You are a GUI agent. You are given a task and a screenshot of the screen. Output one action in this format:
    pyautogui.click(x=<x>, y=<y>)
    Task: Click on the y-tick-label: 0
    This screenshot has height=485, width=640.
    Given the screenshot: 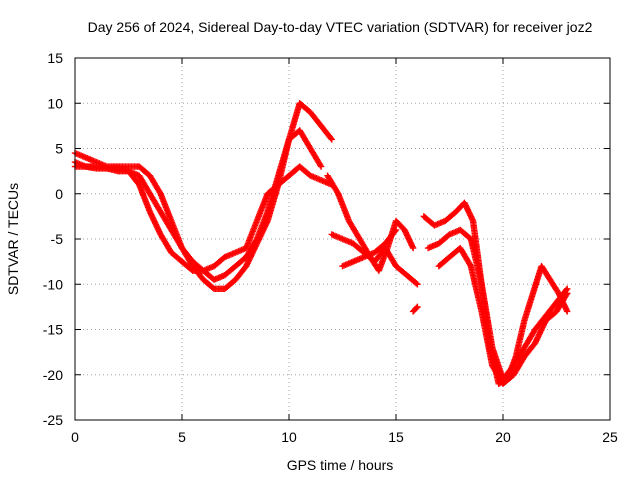 What is the action you would take?
    pyautogui.click(x=59, y=194)
    